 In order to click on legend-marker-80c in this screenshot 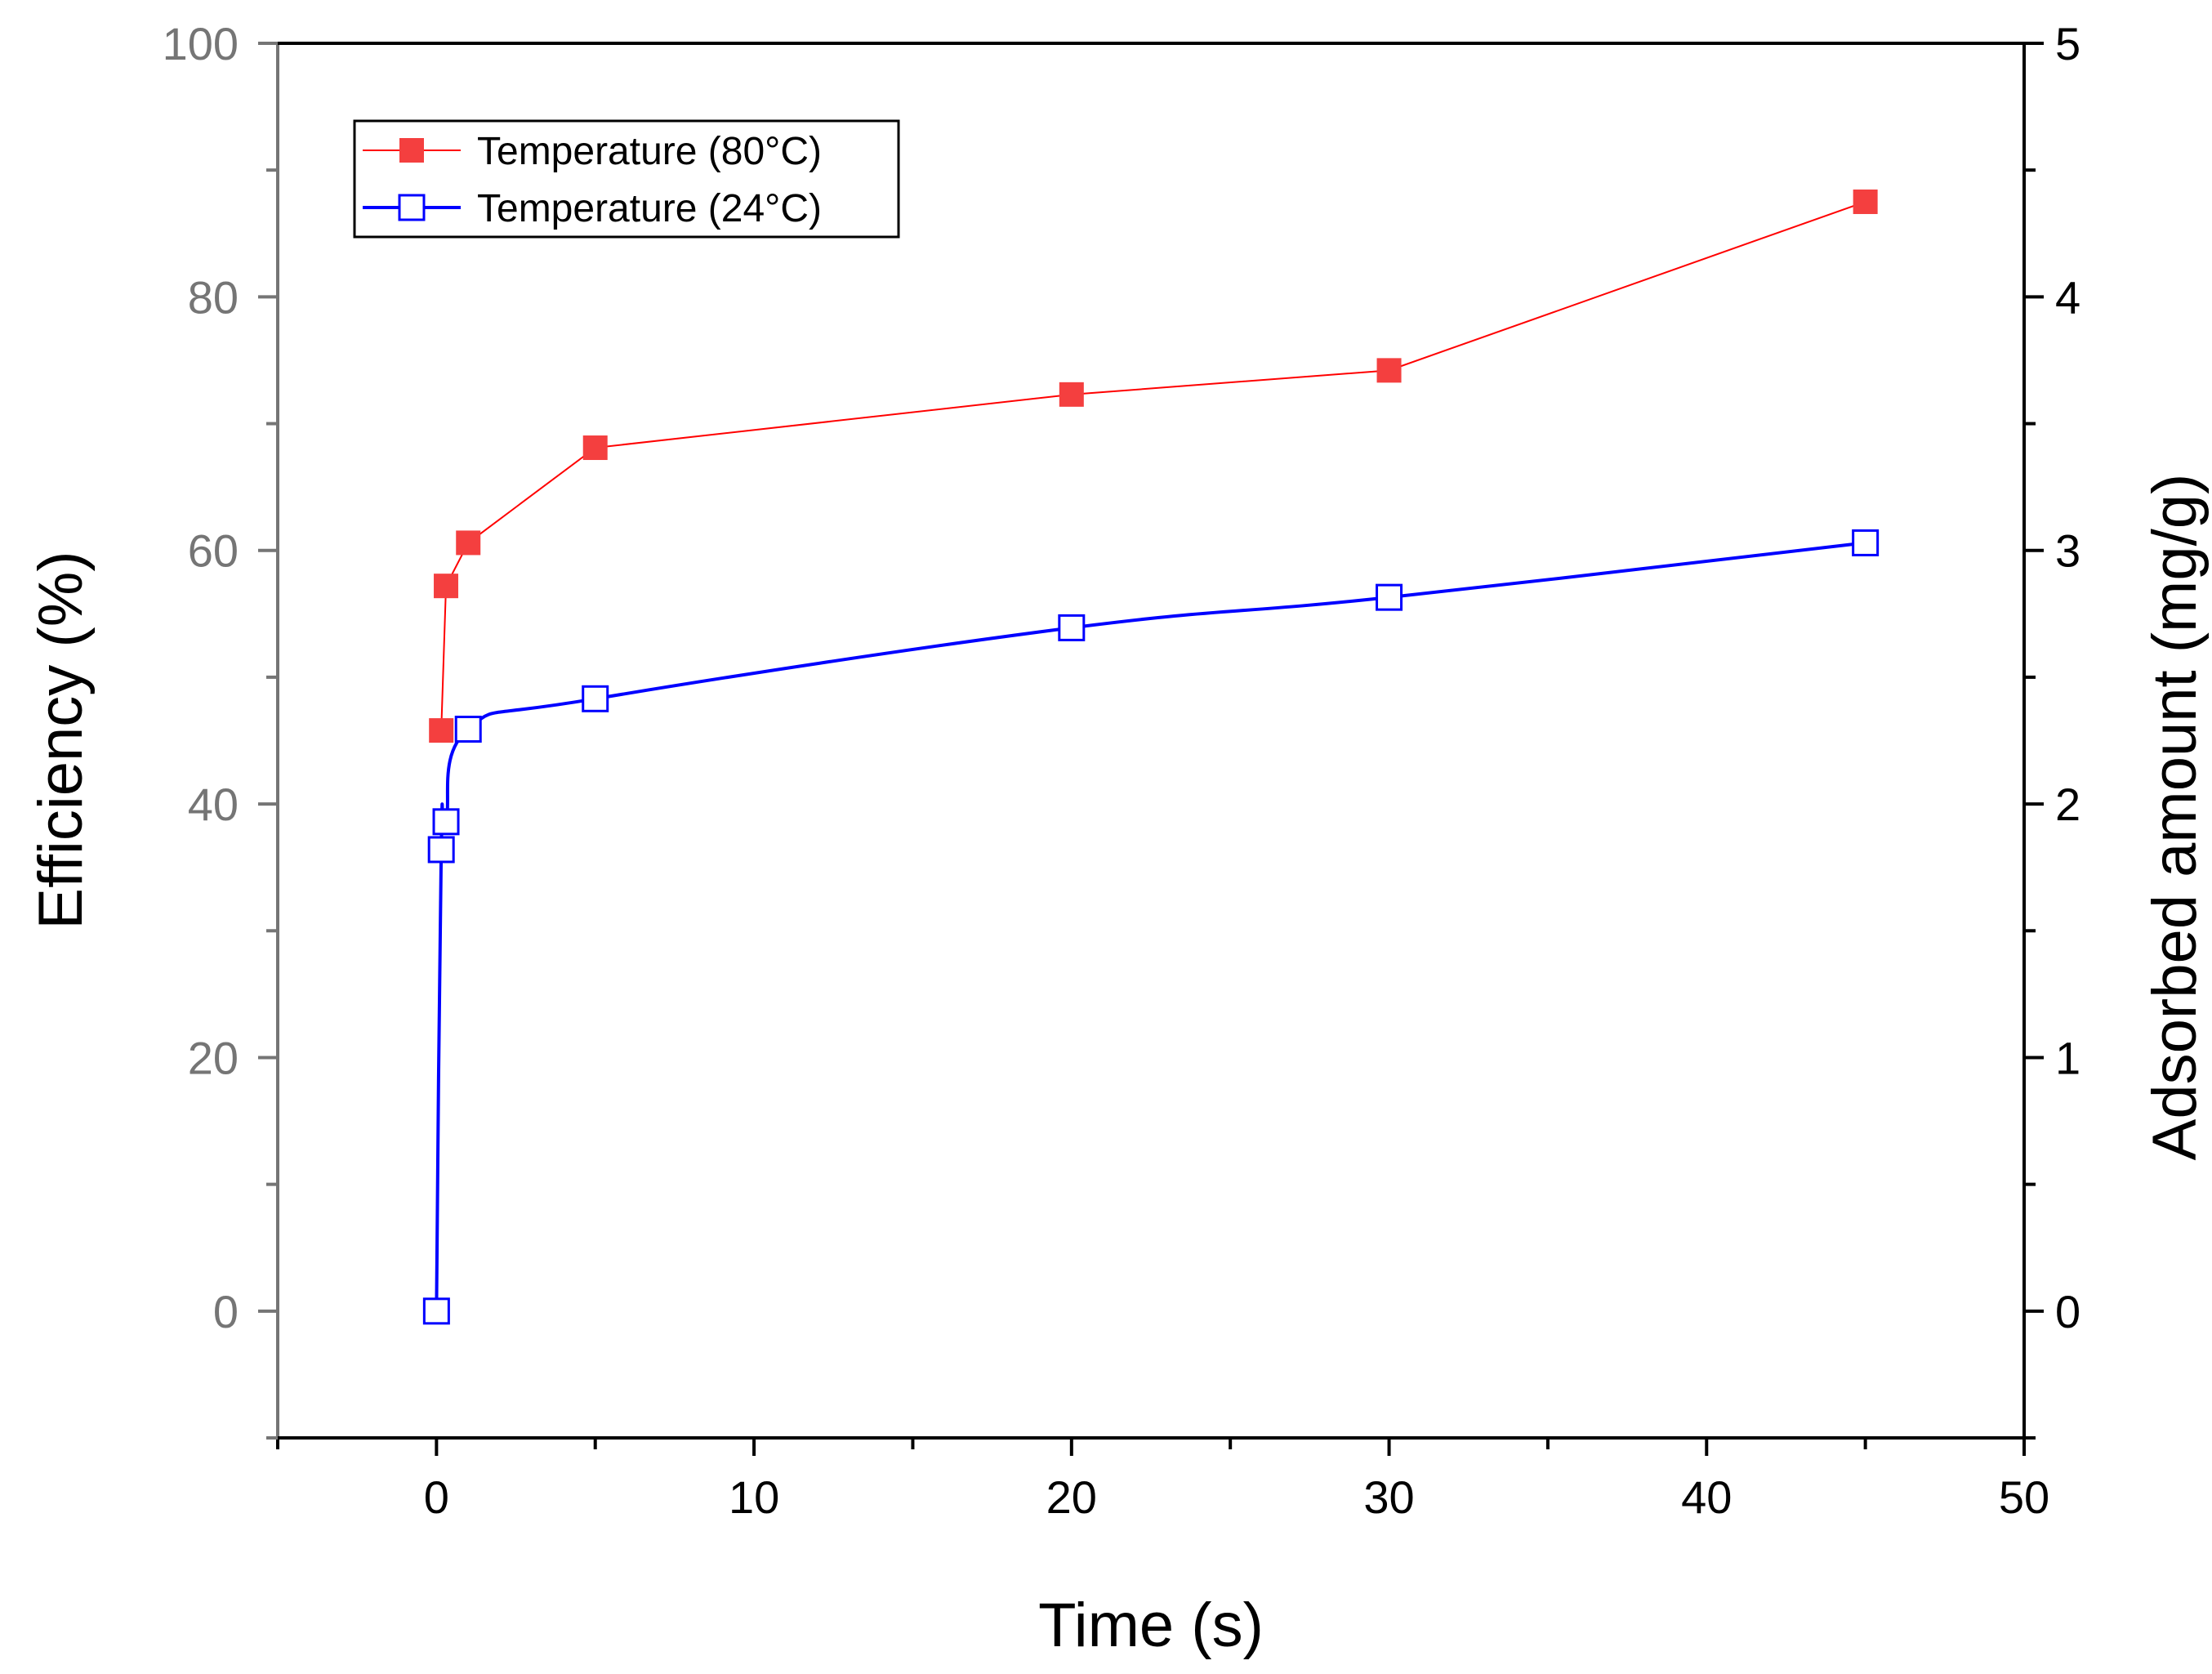, I will do `click(411, 150)`.